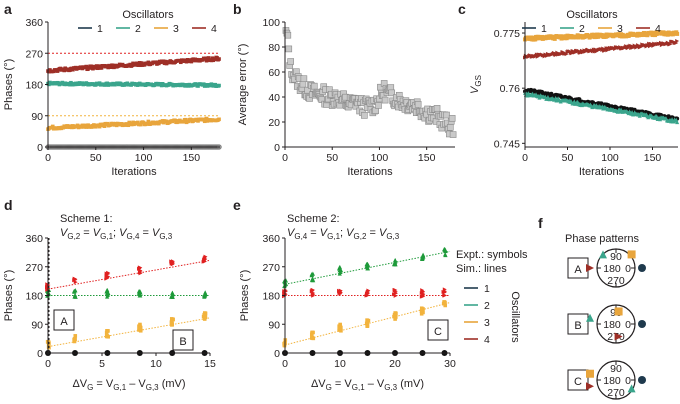  What do you see at coordinates (214, 29) in the screenshot?
I see `panel-a-legend-label-4: 4` at bounding box center [214, 29].